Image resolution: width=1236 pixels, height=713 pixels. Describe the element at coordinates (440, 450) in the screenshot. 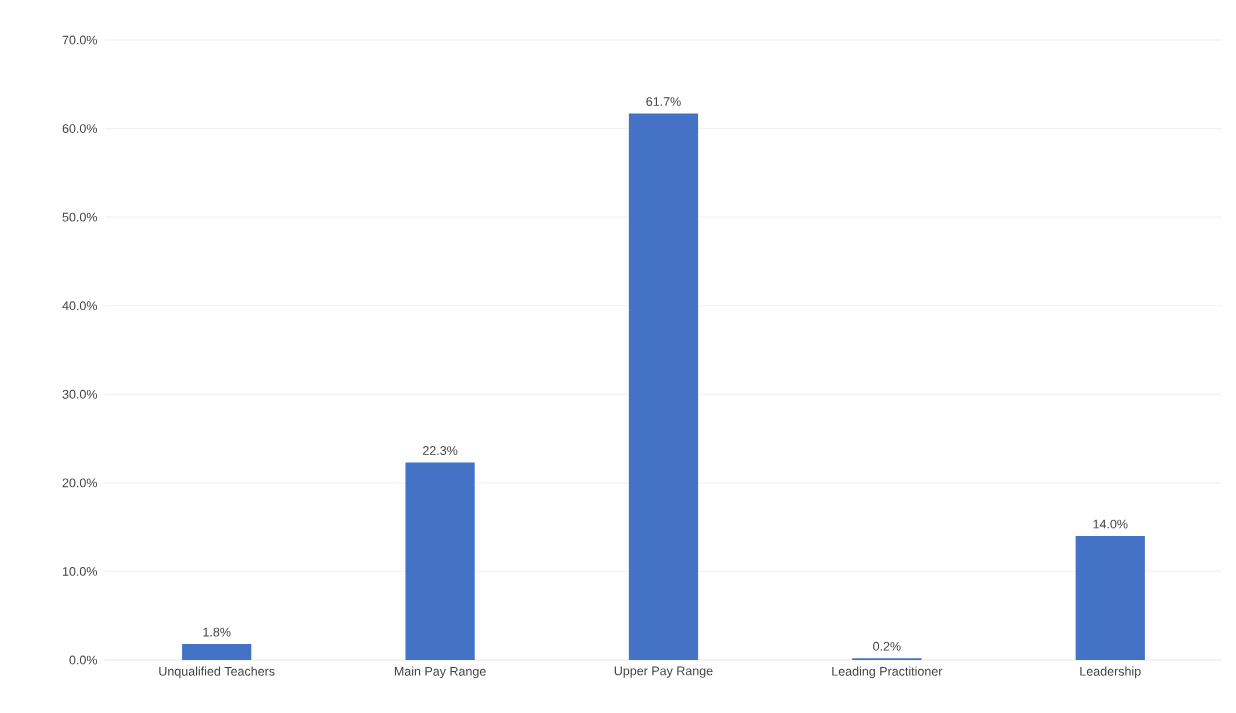

I see `data-label: 22.3%` at that location.